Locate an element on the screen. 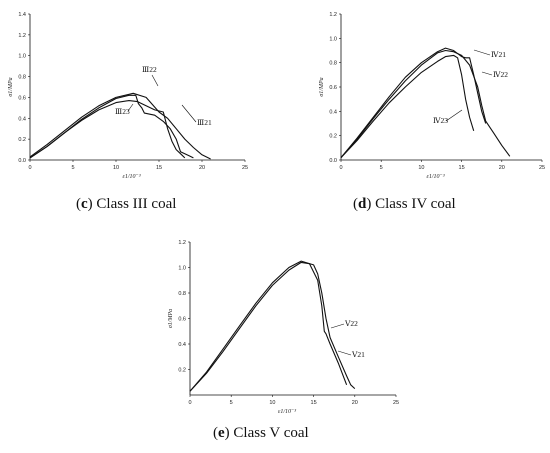 Image resolution: width=550 pixels, height=453 pixels. series-line-Ⅳ21 is located at coordinates (413, 102).